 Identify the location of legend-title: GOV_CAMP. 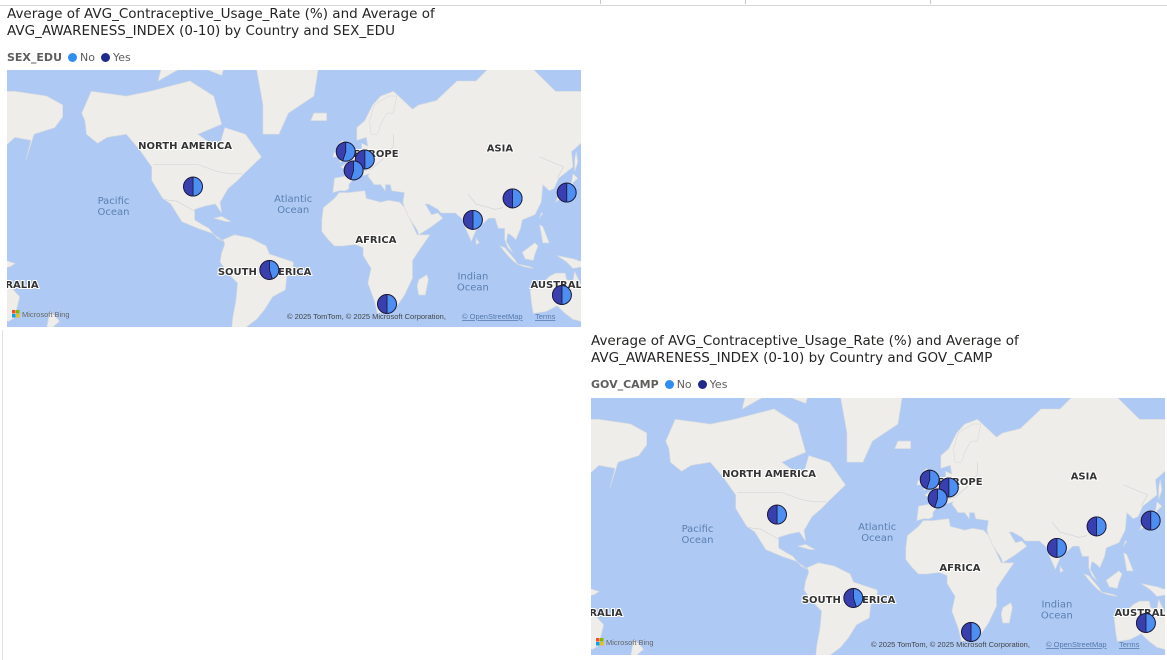
(625, 384).